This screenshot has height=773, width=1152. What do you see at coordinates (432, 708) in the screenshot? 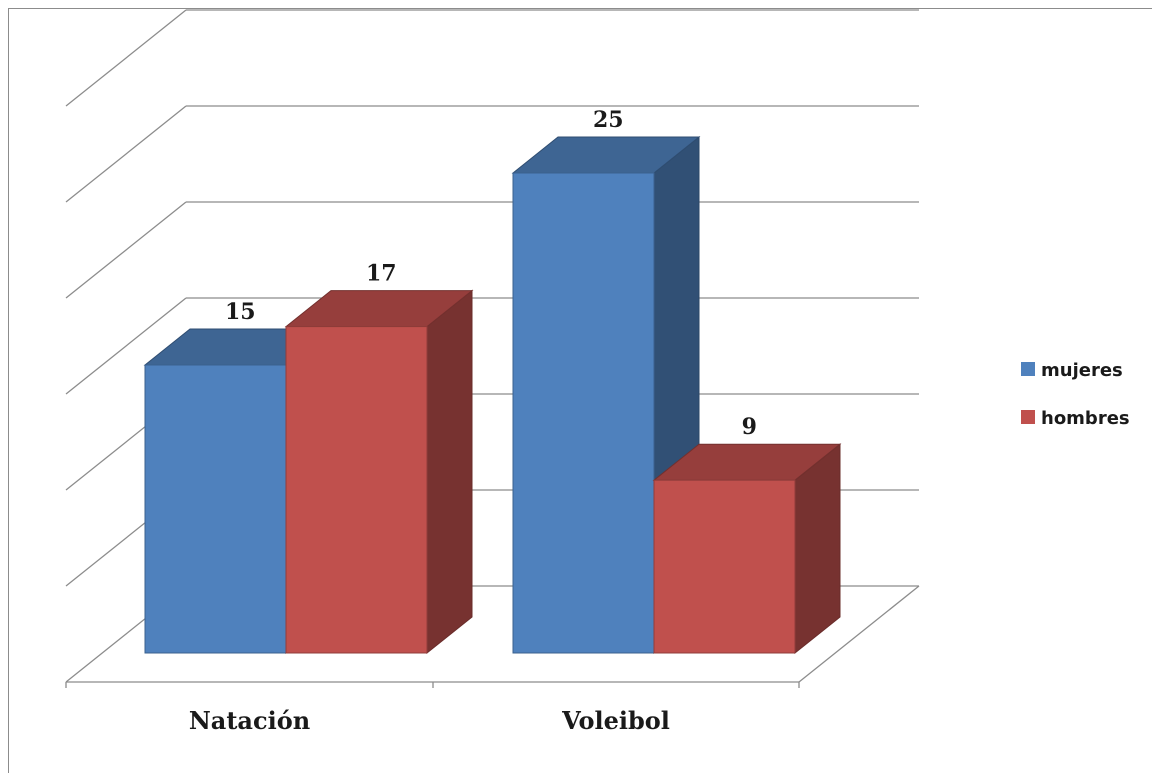
I see `category-axis: Natación Voleibol` at bounding box center [432, 708].